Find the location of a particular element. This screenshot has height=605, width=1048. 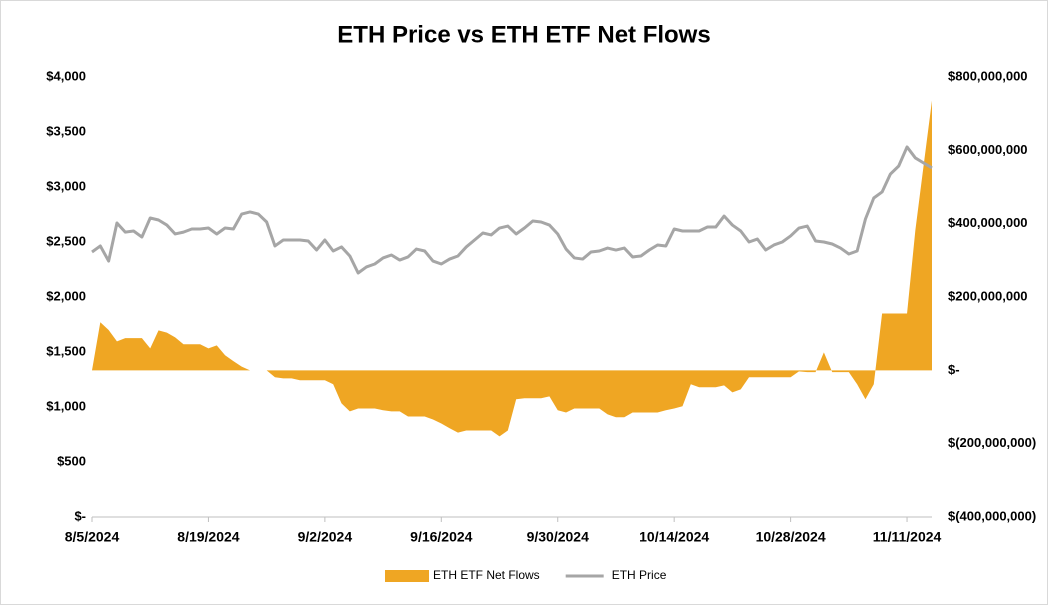

y-tick-label: $1,000 is located at coordinates (66, 405).